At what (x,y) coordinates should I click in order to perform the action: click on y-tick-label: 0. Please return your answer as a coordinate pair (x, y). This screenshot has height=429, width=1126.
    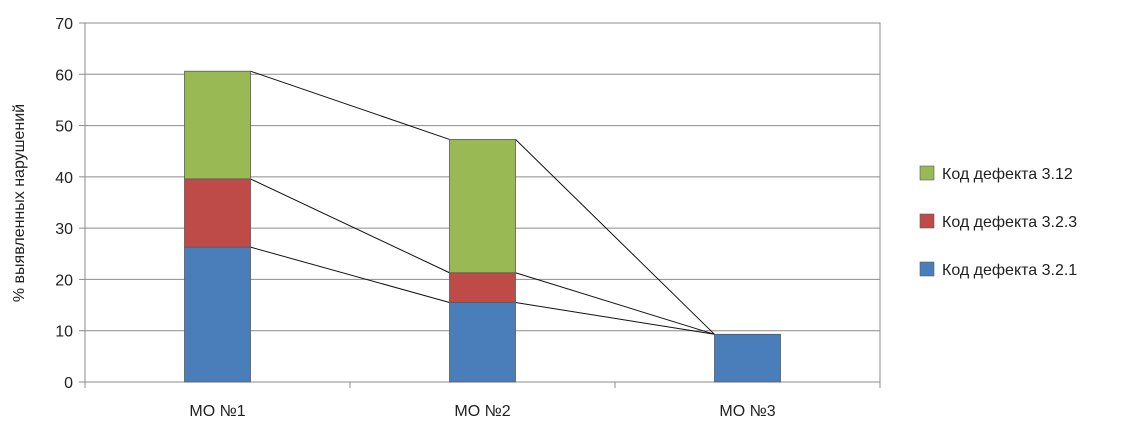
    Looking at the image, I should click on (68, 383).